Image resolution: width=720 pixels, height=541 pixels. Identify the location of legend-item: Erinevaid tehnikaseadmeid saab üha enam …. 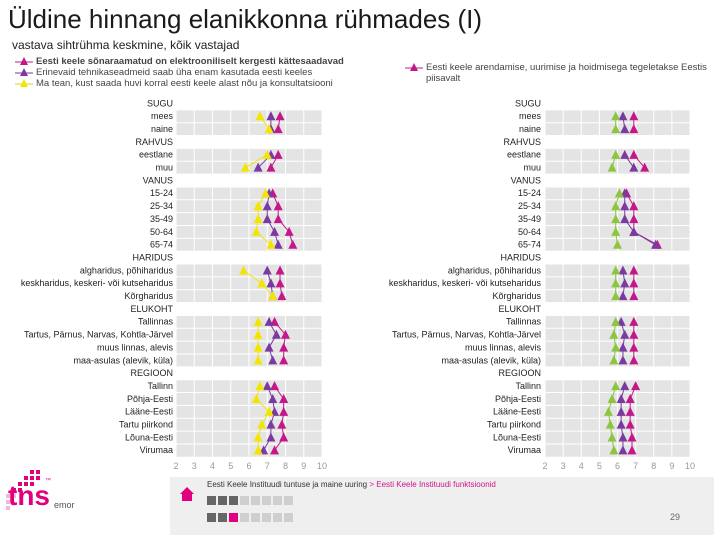
(179, 72).